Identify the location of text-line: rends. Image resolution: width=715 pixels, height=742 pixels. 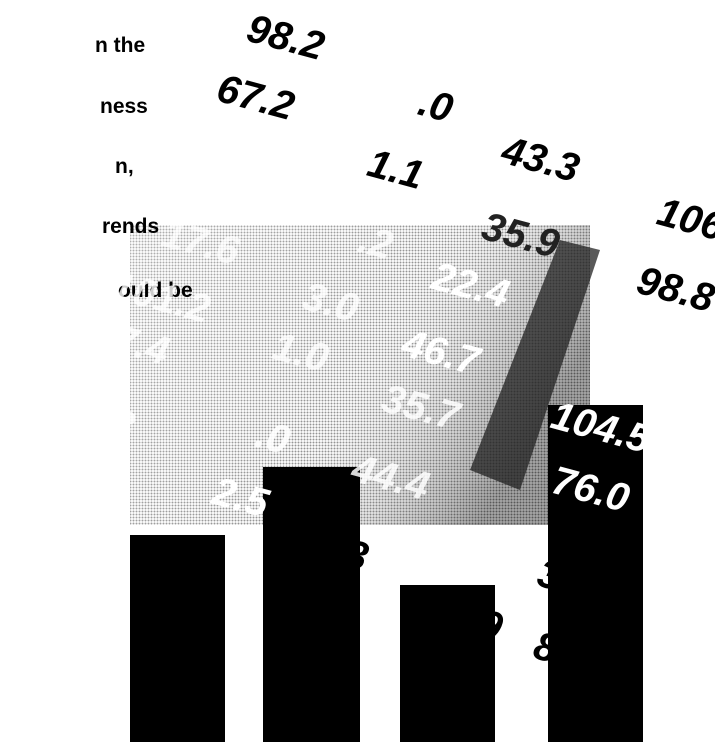
(130, 226).